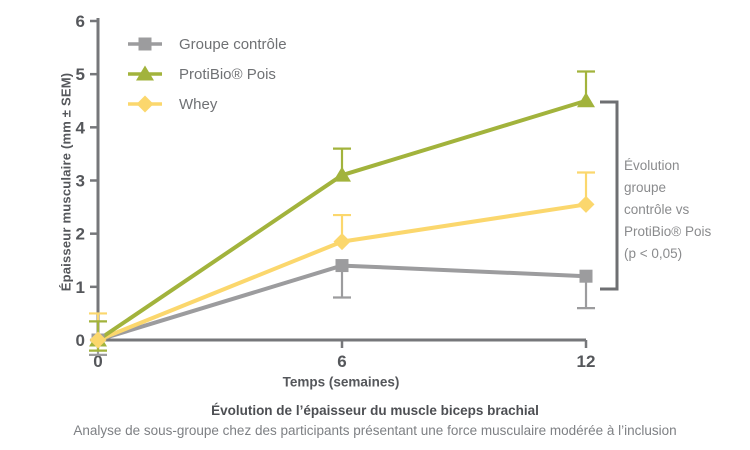 The image size is (750, 450). What do you see at coordinates (80, 180) in the screenshot?
I see `y-tick-label: 3` at bounding box center [80, 180].